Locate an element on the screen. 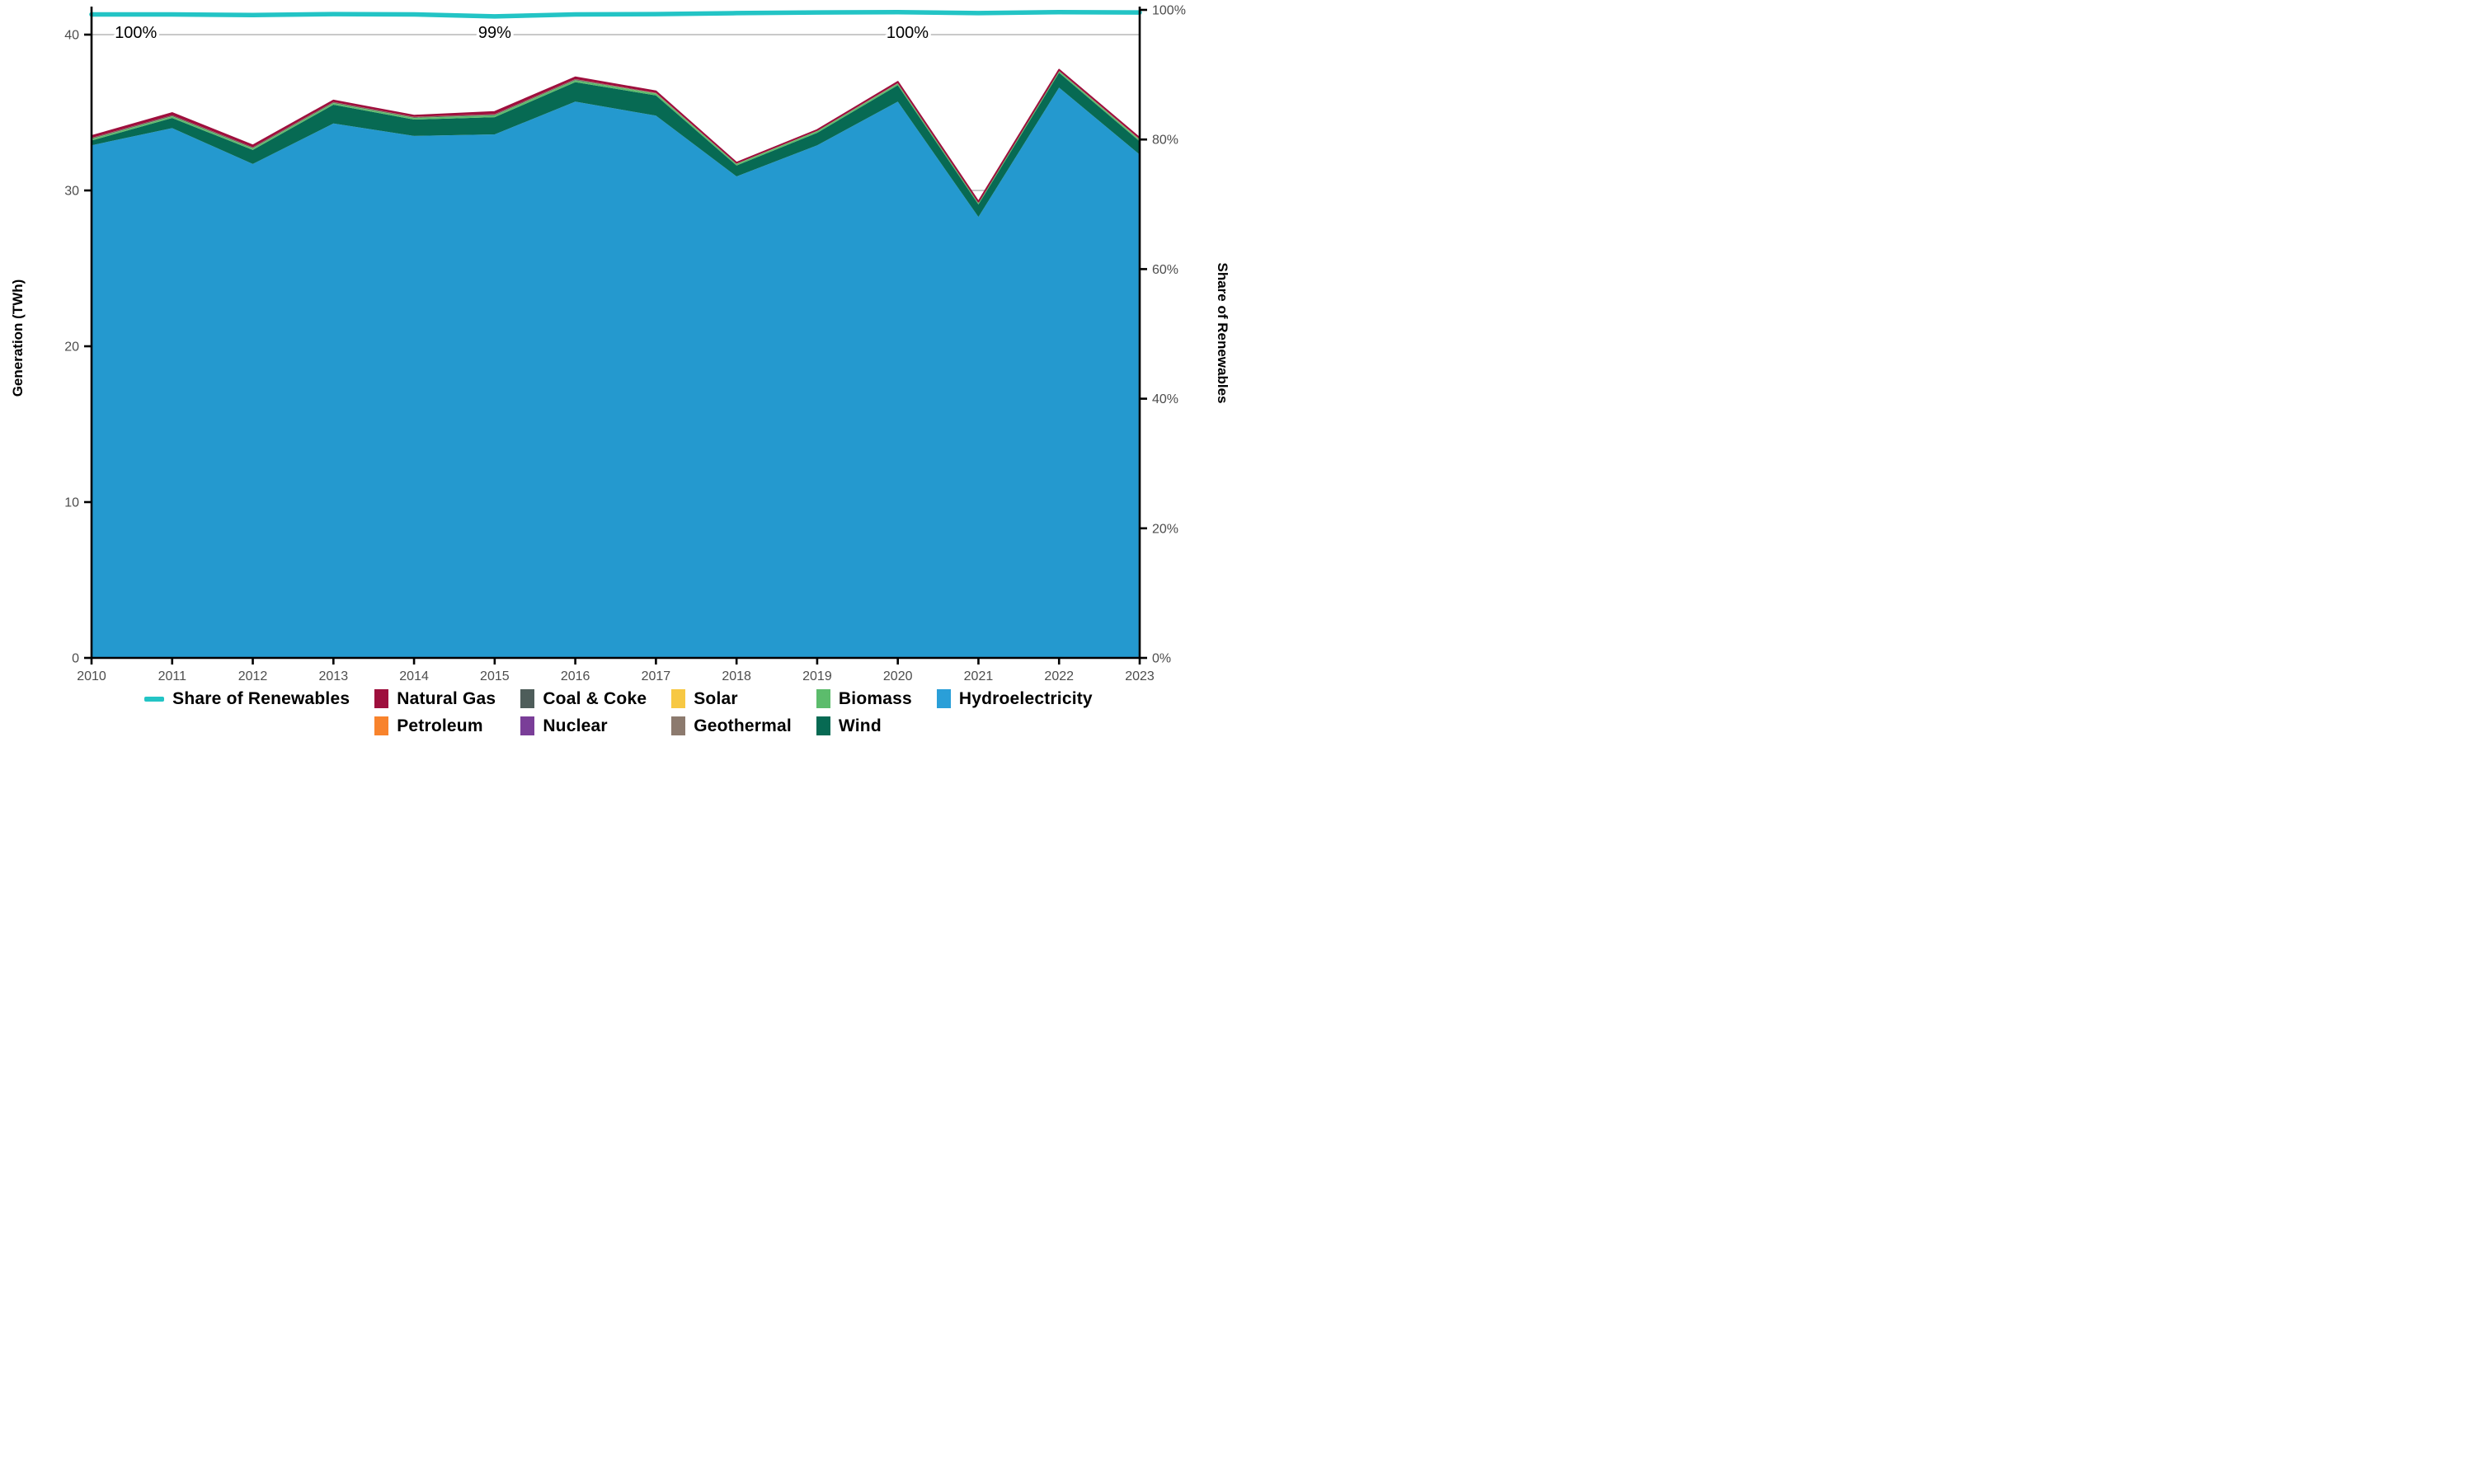 This screenshot has width=2474, height=1484. stack-top-edge is located at coordinates (616, 135).